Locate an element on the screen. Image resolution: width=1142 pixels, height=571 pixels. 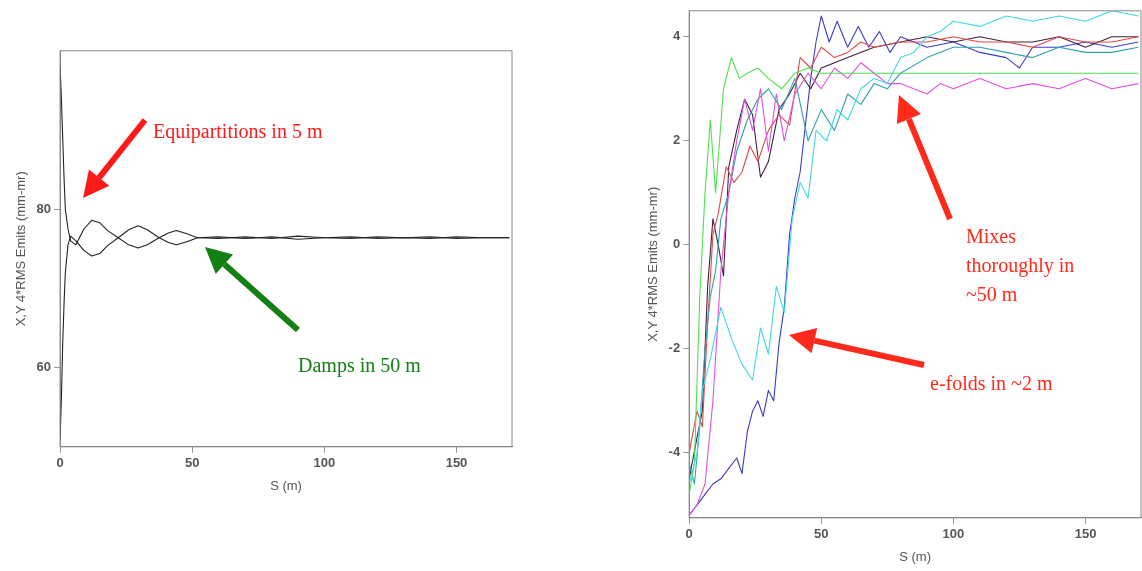
y-tick-label: 2 is located at coordinates (676, 140).